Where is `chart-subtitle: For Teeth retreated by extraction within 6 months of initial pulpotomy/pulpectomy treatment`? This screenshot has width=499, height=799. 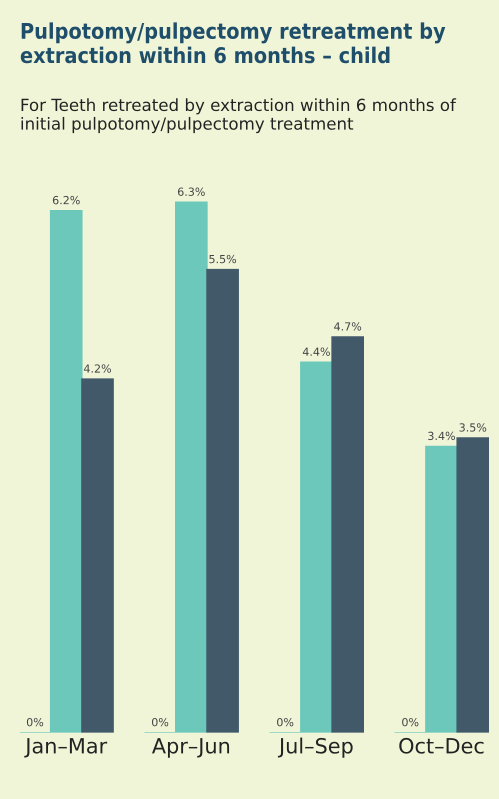
chart-subtitle: For Teeth retreated by extraction within 6 months of initial pulpotomy/pulpectomy treatment is located at coordinates (239, 116).